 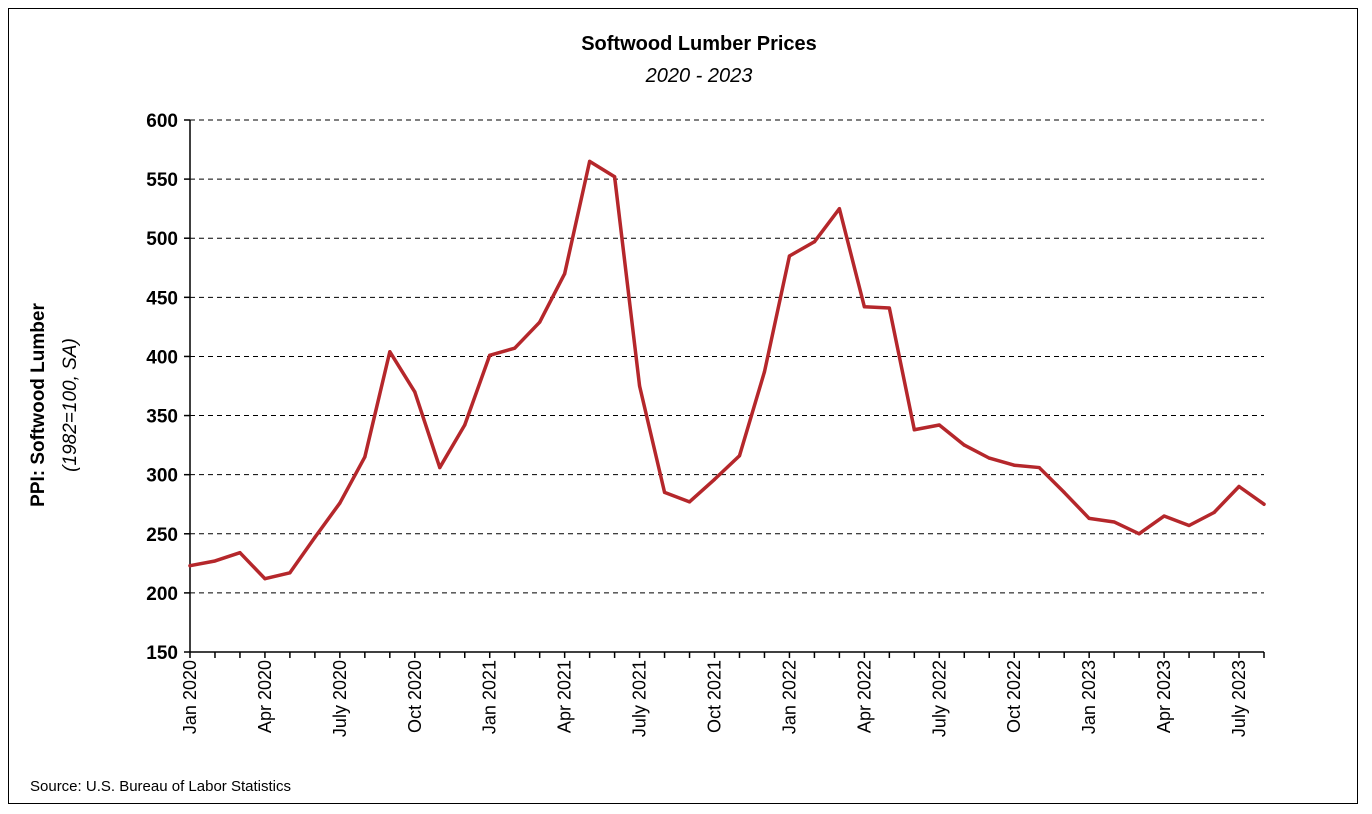 I want to click on x-tick-label: Apr 2023, so click(x=1164, y=696).